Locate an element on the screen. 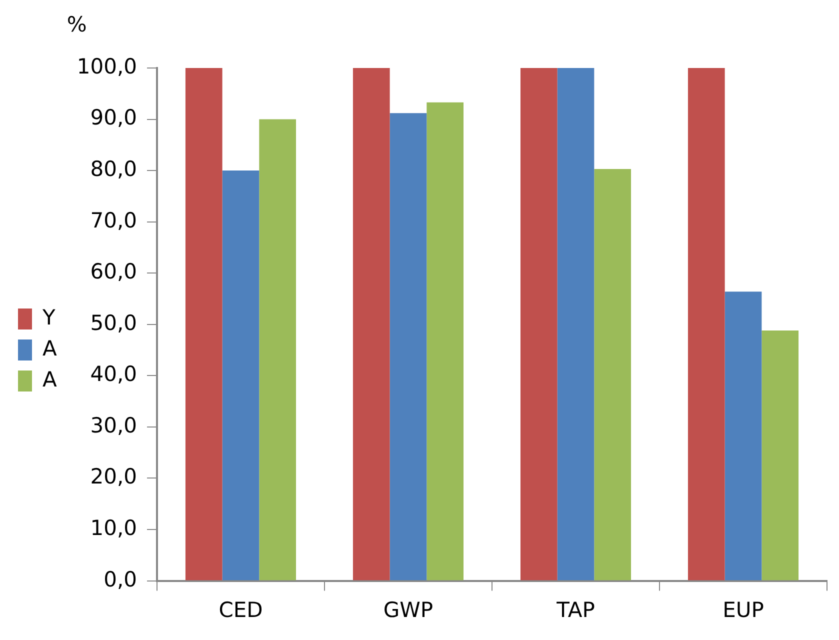  x-tick-label: GWP is located at coordinates (408, 610).